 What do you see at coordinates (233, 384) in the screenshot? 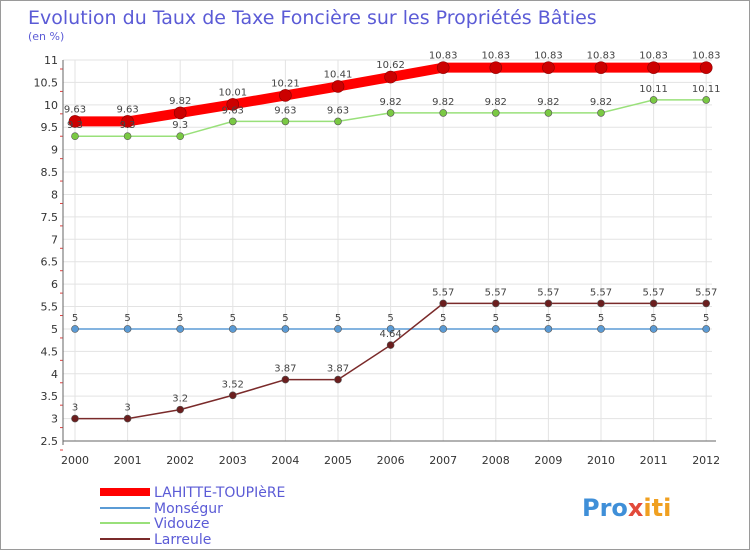
I see `data-label: 3.52` at bounding box center [233, 384].